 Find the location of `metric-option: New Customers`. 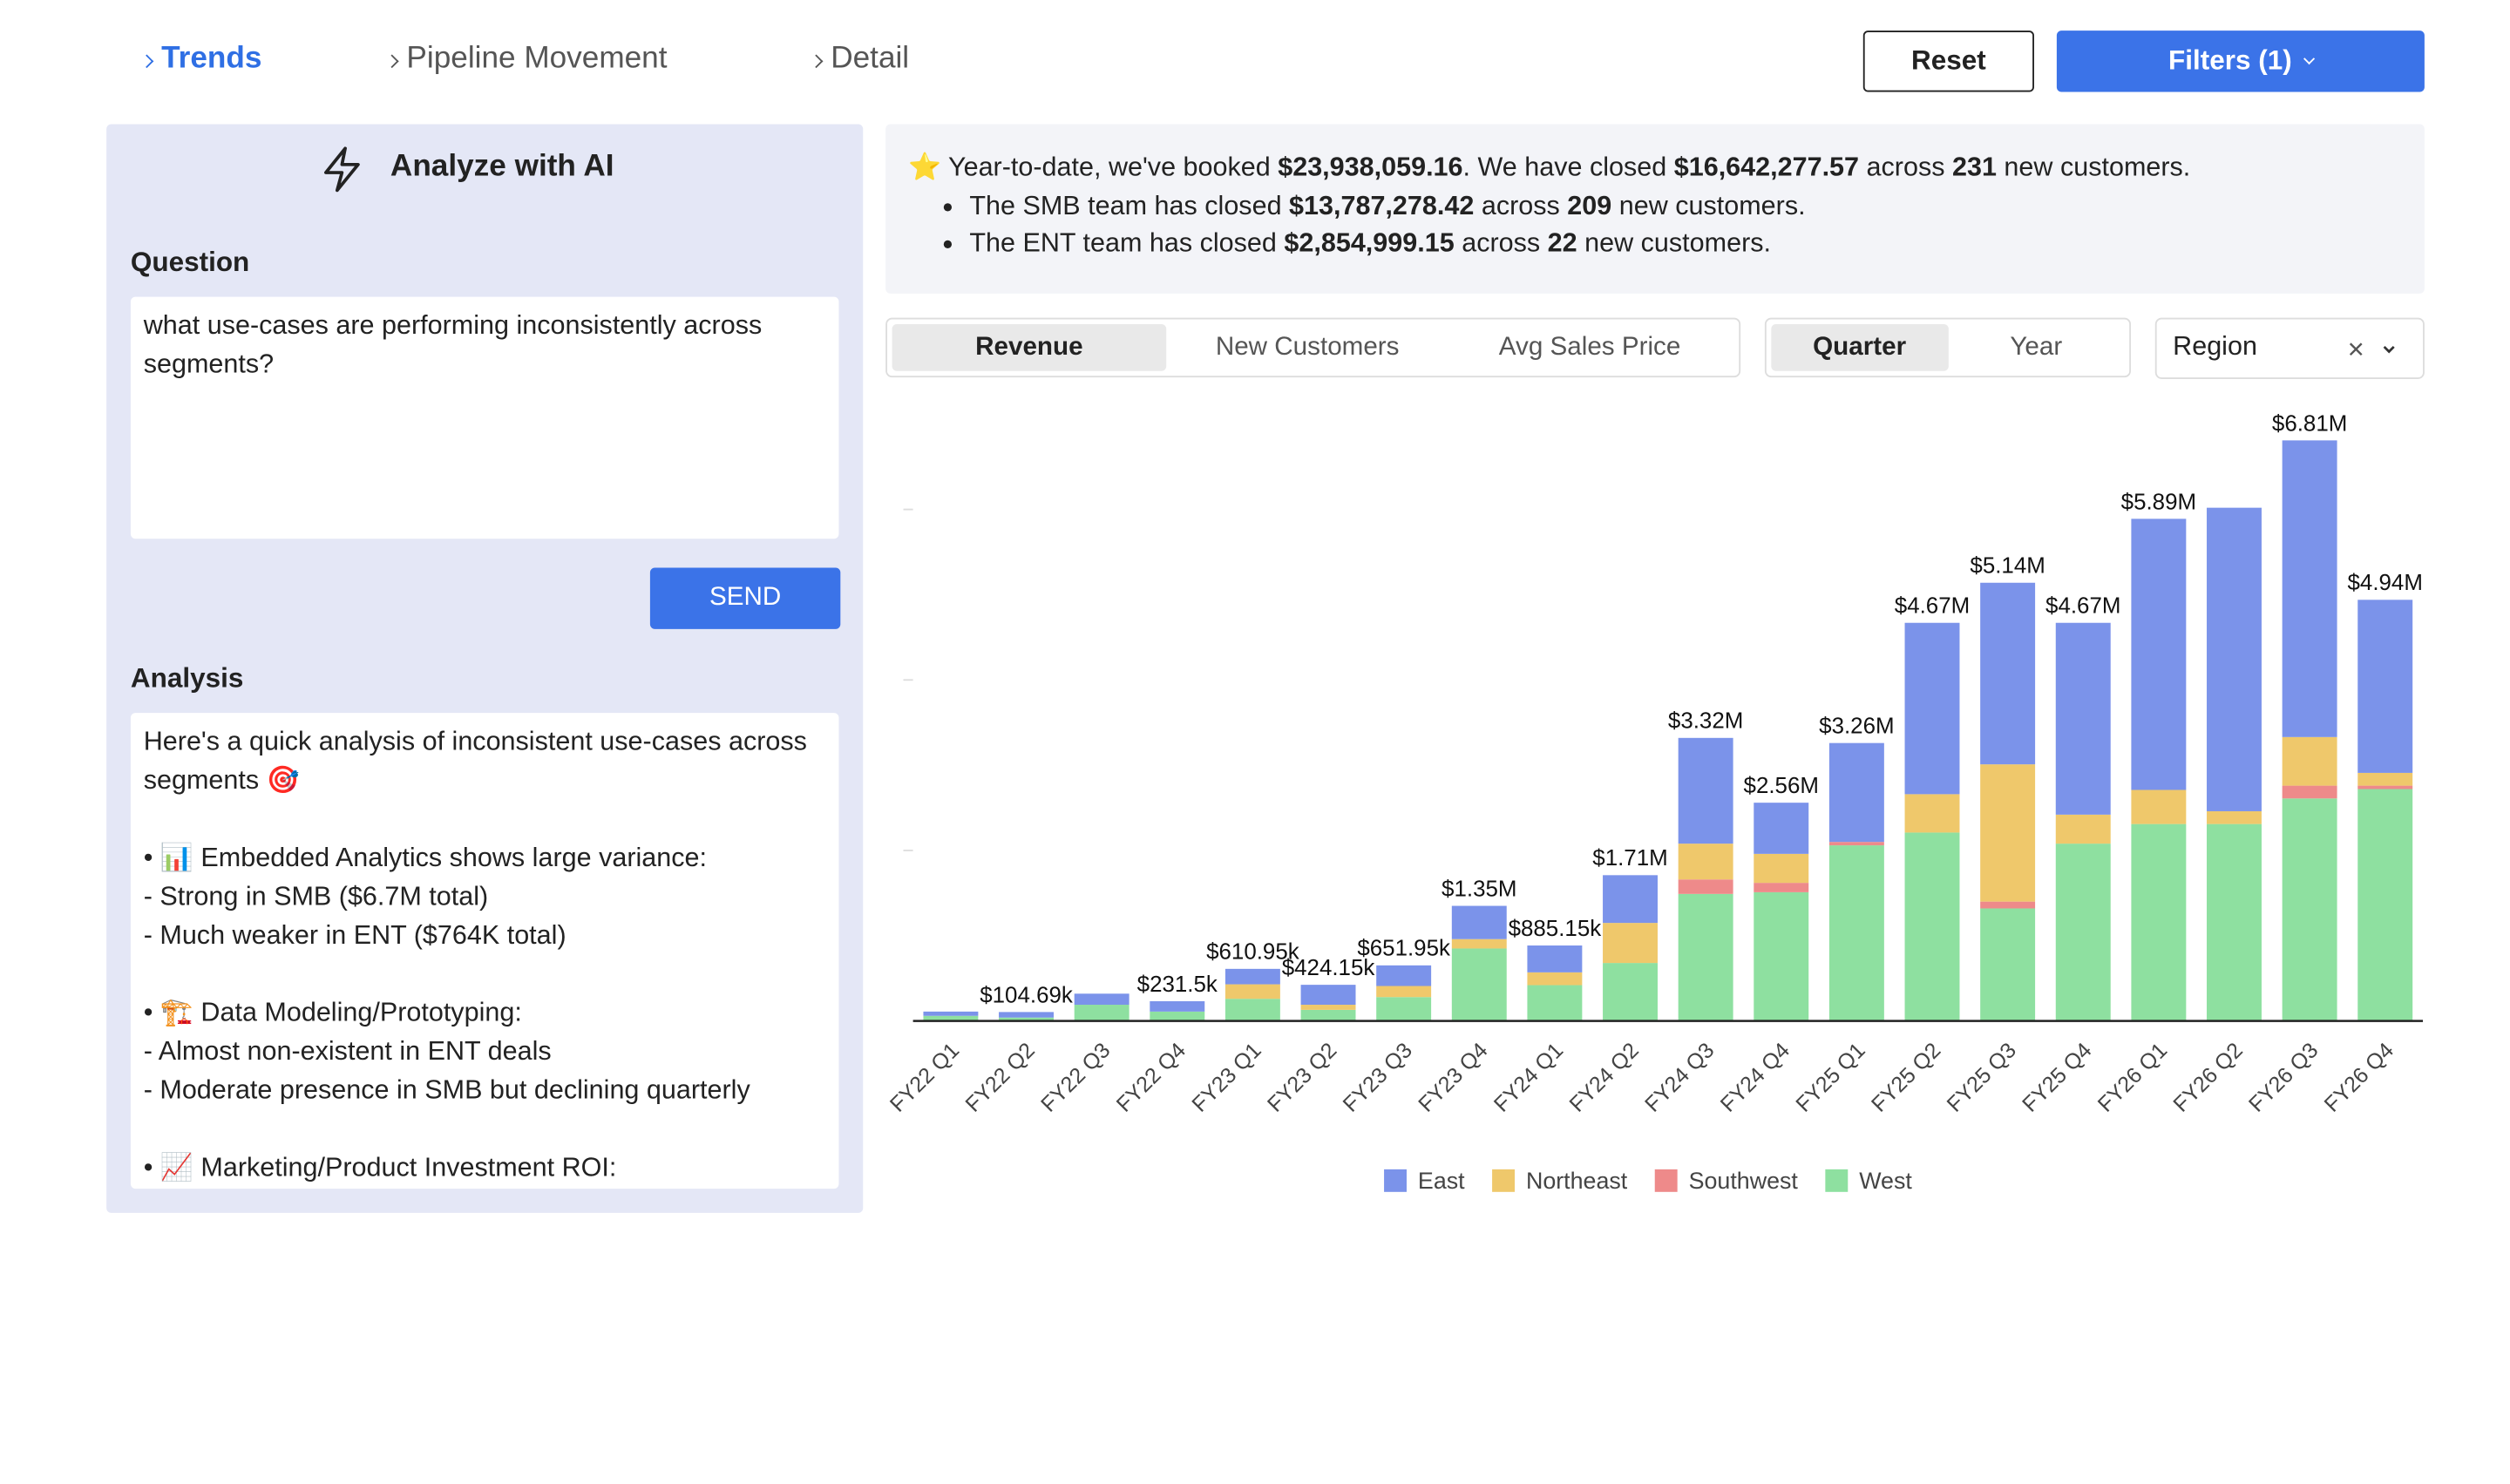

metric-option: New Customers is located at coordinates (1308, 347).